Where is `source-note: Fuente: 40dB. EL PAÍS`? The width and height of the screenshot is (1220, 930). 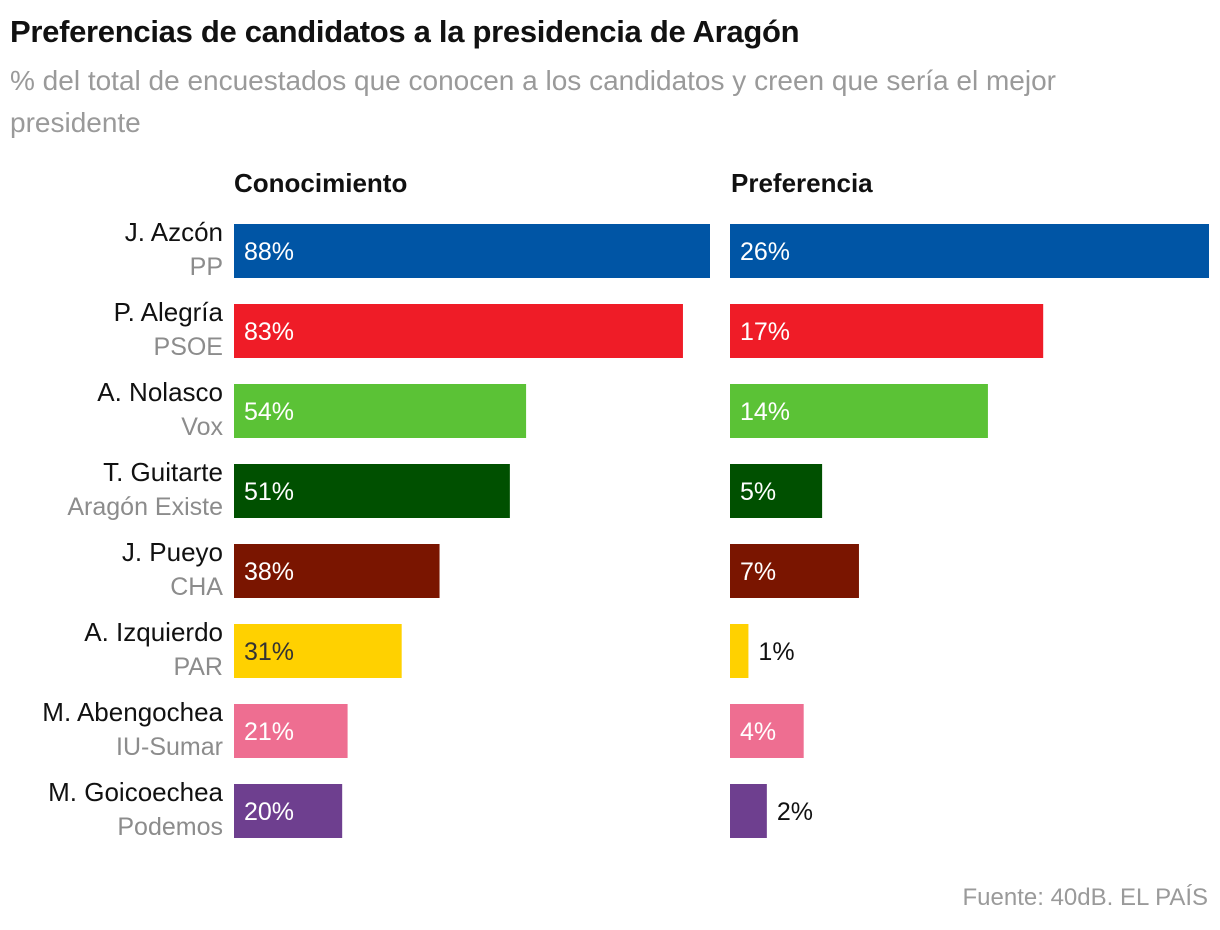
source-note: Fuente: 40dB. EL PAÍS is located at coordinates (1085, 897).